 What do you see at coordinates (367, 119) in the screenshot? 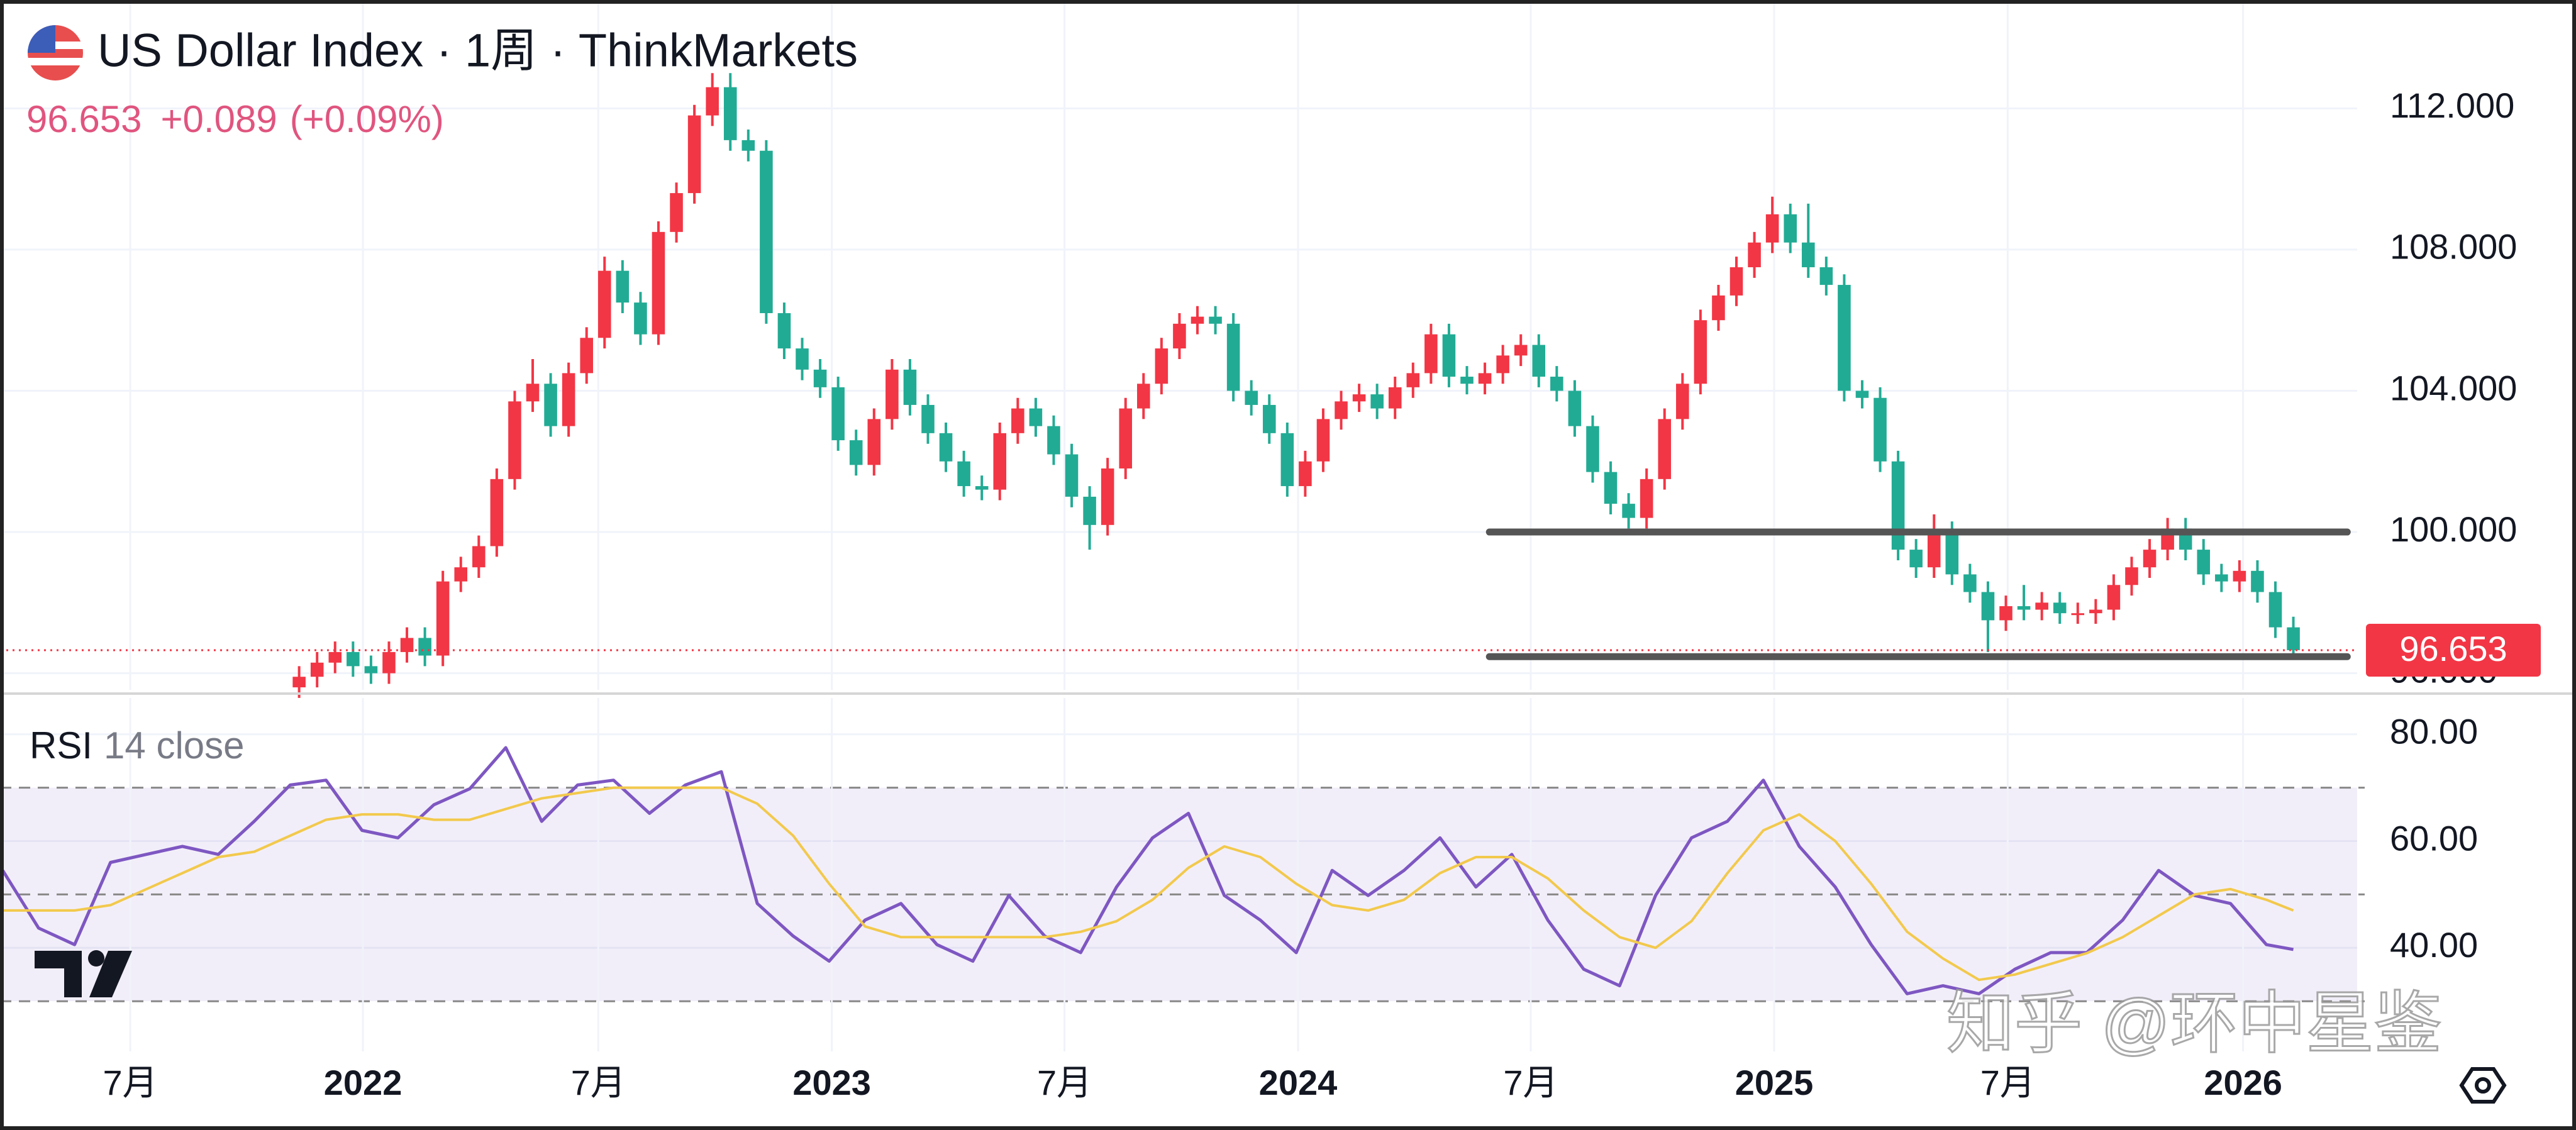
I see `price-change-pct: (+0.09%)` at bounding box center [367, 119].